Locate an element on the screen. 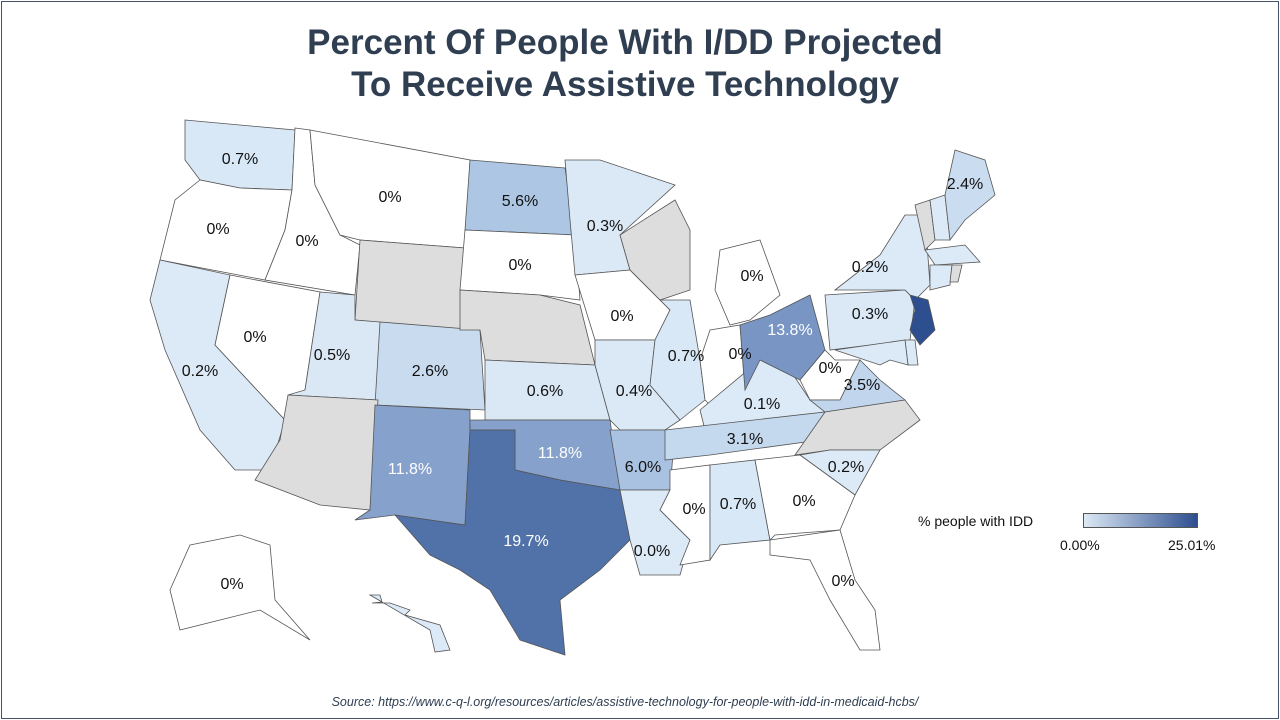 The height and width of the screenshot is (720, 1280). state-label-ok: 11.8% is located at coordinates (560, 453).